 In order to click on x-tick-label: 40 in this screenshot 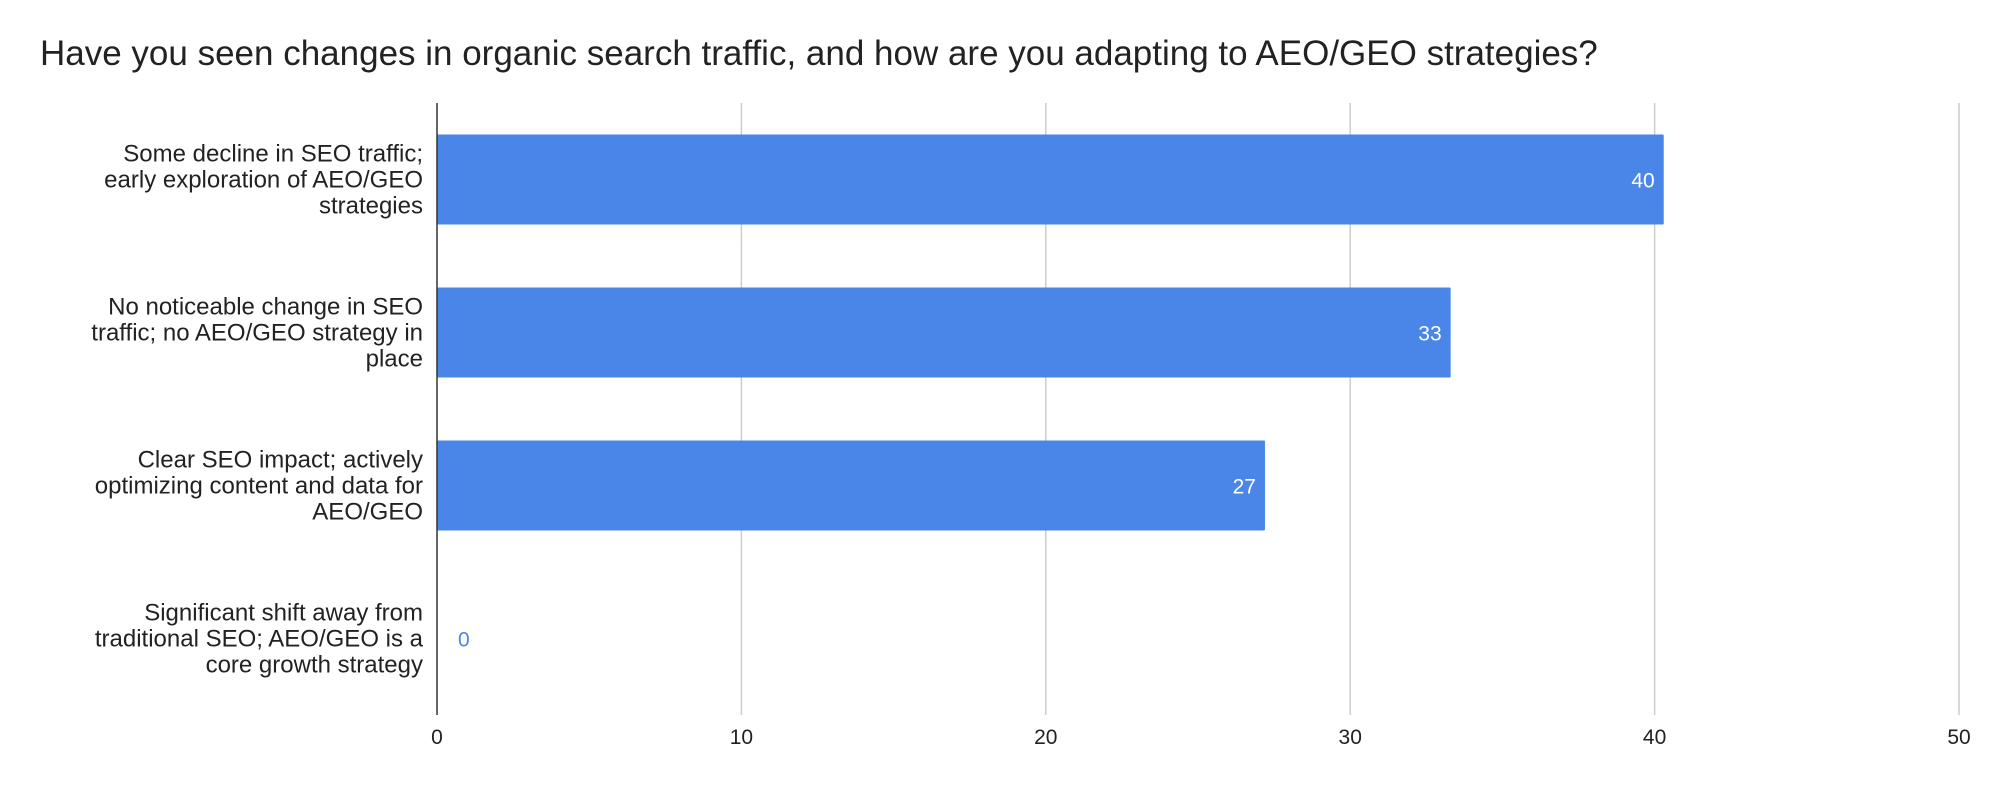, I will do `click(1654, 737)`.